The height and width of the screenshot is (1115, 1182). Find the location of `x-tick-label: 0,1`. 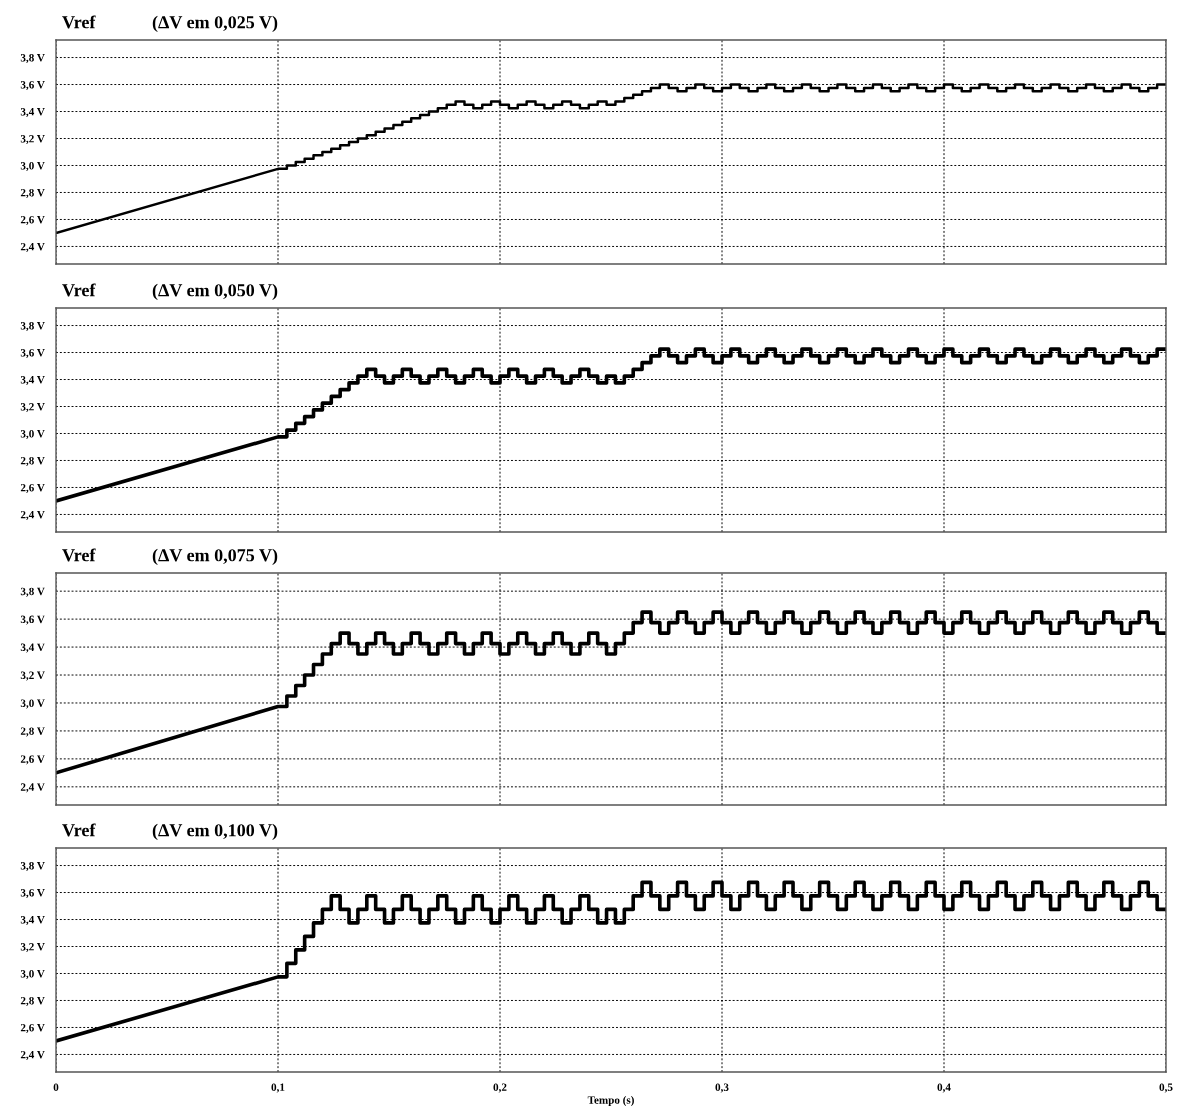

x-tick-label: 0,1 is located at coordinates (278, 1088).